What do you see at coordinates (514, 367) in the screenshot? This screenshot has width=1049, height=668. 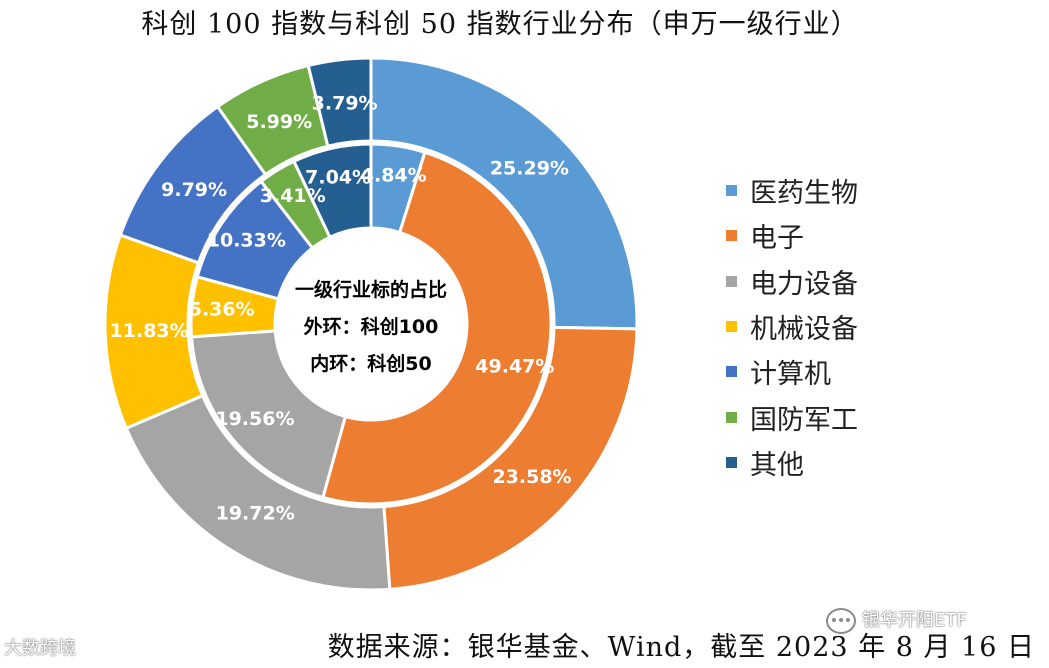 I see `inner-slice-label-2: 49.47%` at bounding box center [514, 367].